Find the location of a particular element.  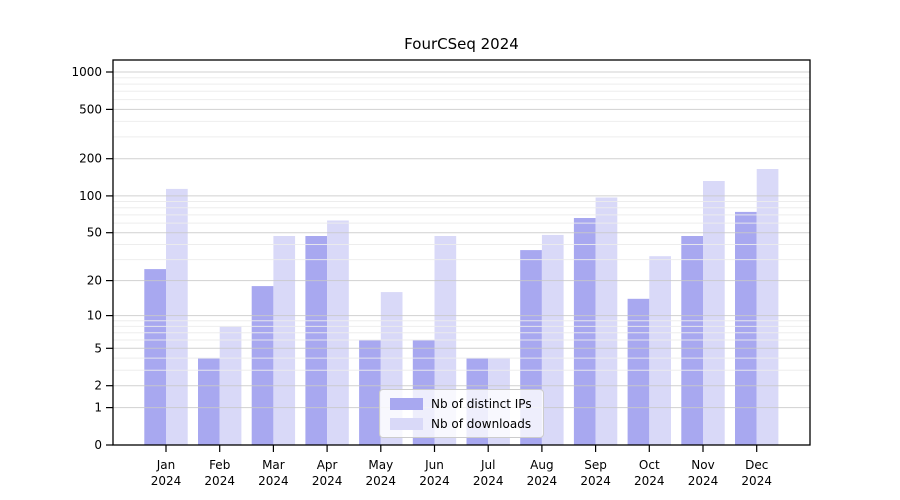

y-tick-label: 1 is located at coordinates (98, 408).